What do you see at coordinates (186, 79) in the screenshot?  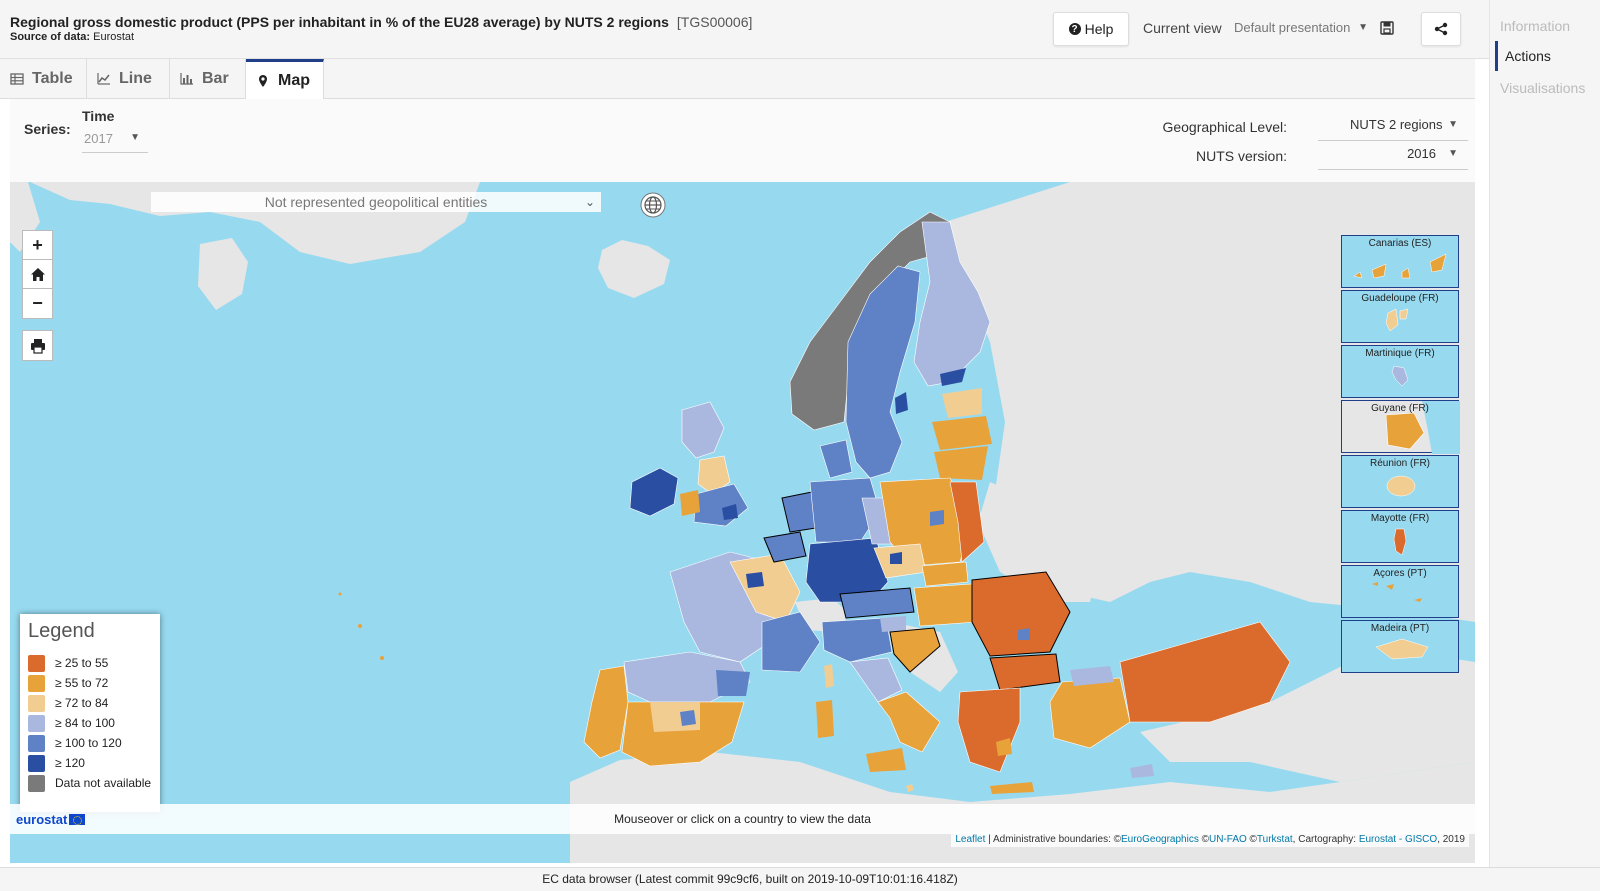 I see `bar-chart-icon` at bounding box center [186, 79].